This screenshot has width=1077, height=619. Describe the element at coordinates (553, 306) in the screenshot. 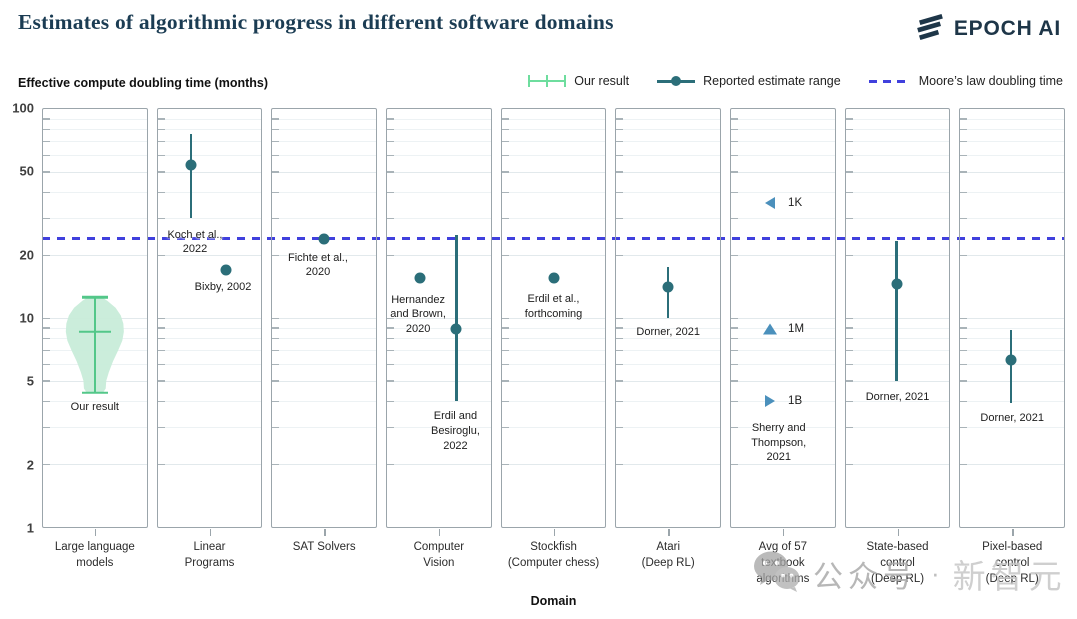

I see `annotation-label: Erdil et al., forthcoming` at that location.